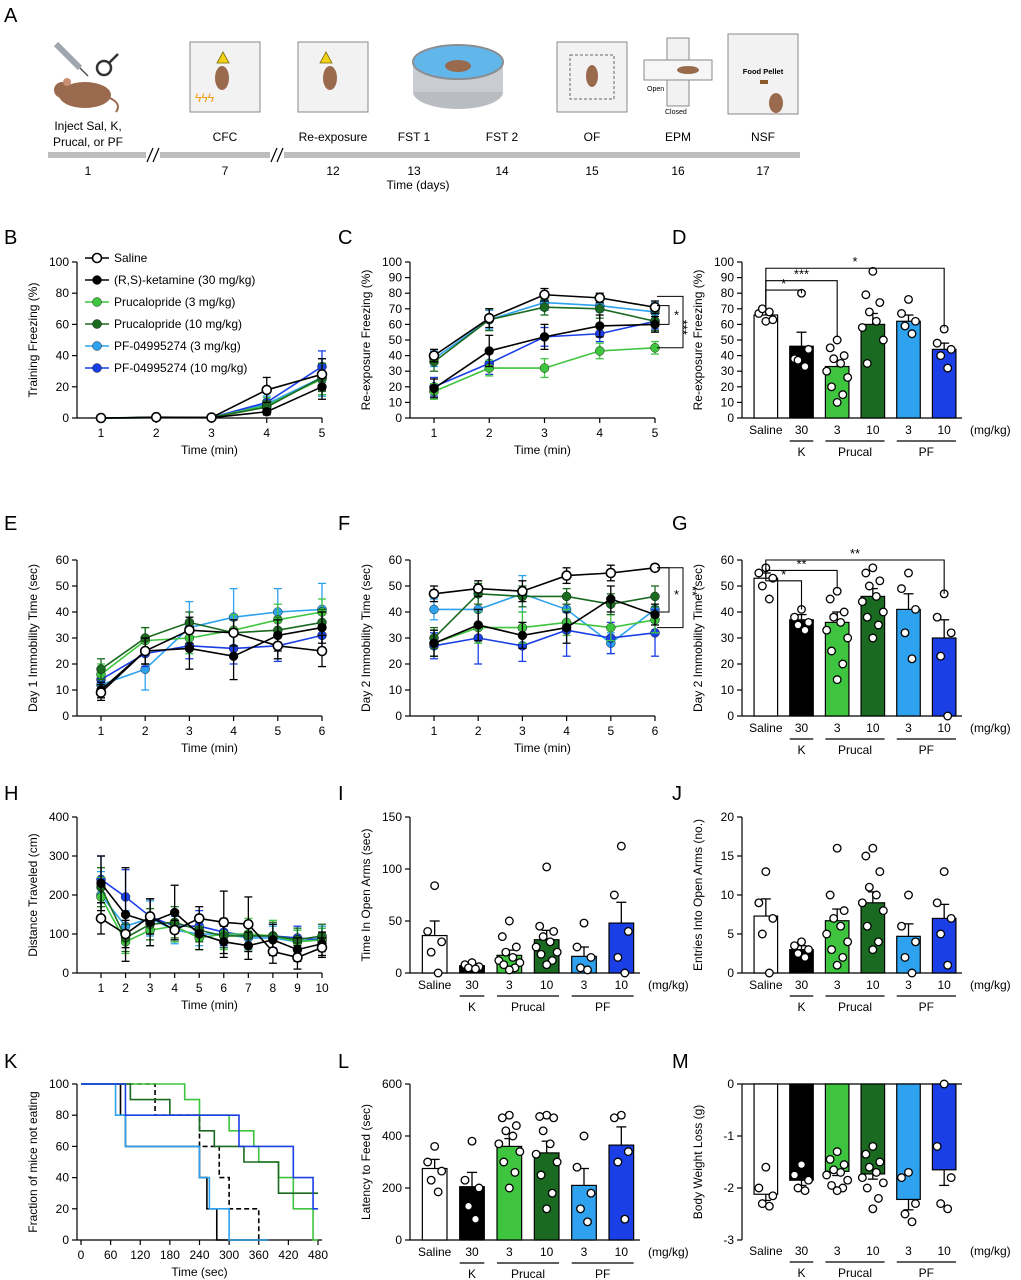  What do you see at coordinates (801, 563) in the screenshot?
I see `significance-star: **` at bounding box center [801, 563].